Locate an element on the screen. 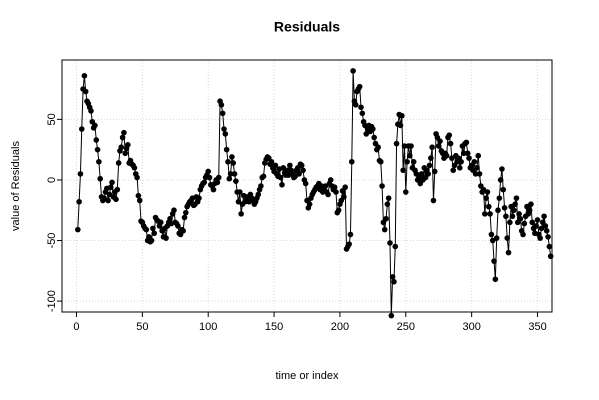 The height and width of the screenshot is (400, 599). y-axis-label: value of Residuals is located at coordinates (16, 186).